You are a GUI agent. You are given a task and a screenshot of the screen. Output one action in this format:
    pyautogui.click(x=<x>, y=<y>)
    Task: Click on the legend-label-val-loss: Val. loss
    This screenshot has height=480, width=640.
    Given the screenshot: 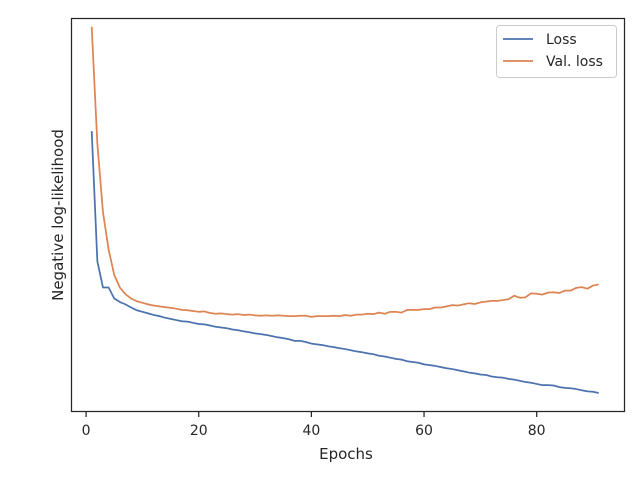 What is the action you would take?
    pyautogui.click(x=574, y=62)
    